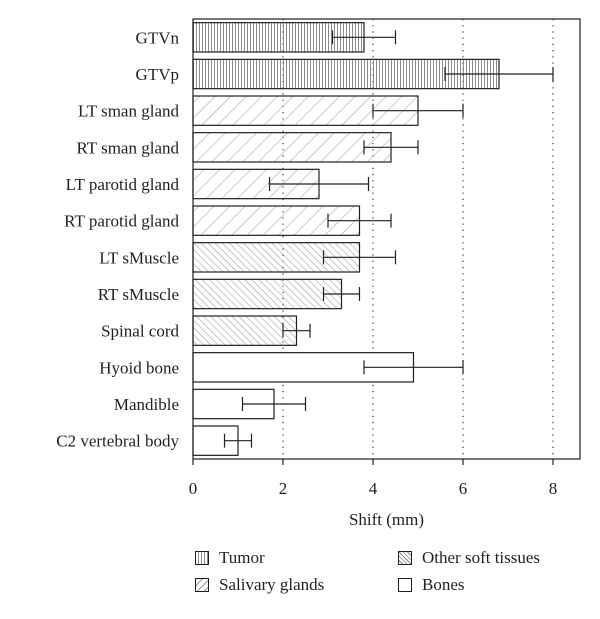 The width and height of the screenshot is (600, 619). Describe the element at coordinates (117, 441) in the screenshot. I see `category-label-c2-vertebral-body: C2 vertebral body` at that location.